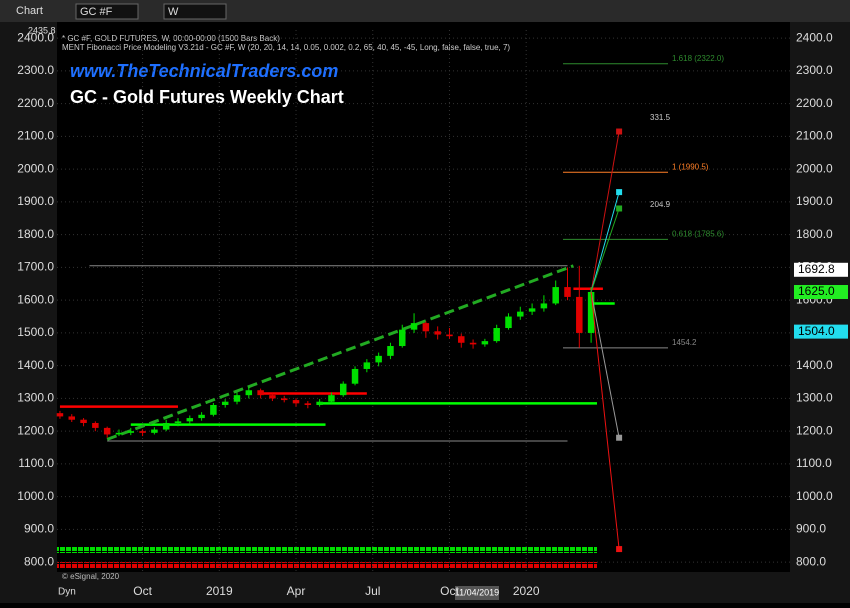  I want to click on price-tag-label: 1692.8, so click(816, 269).